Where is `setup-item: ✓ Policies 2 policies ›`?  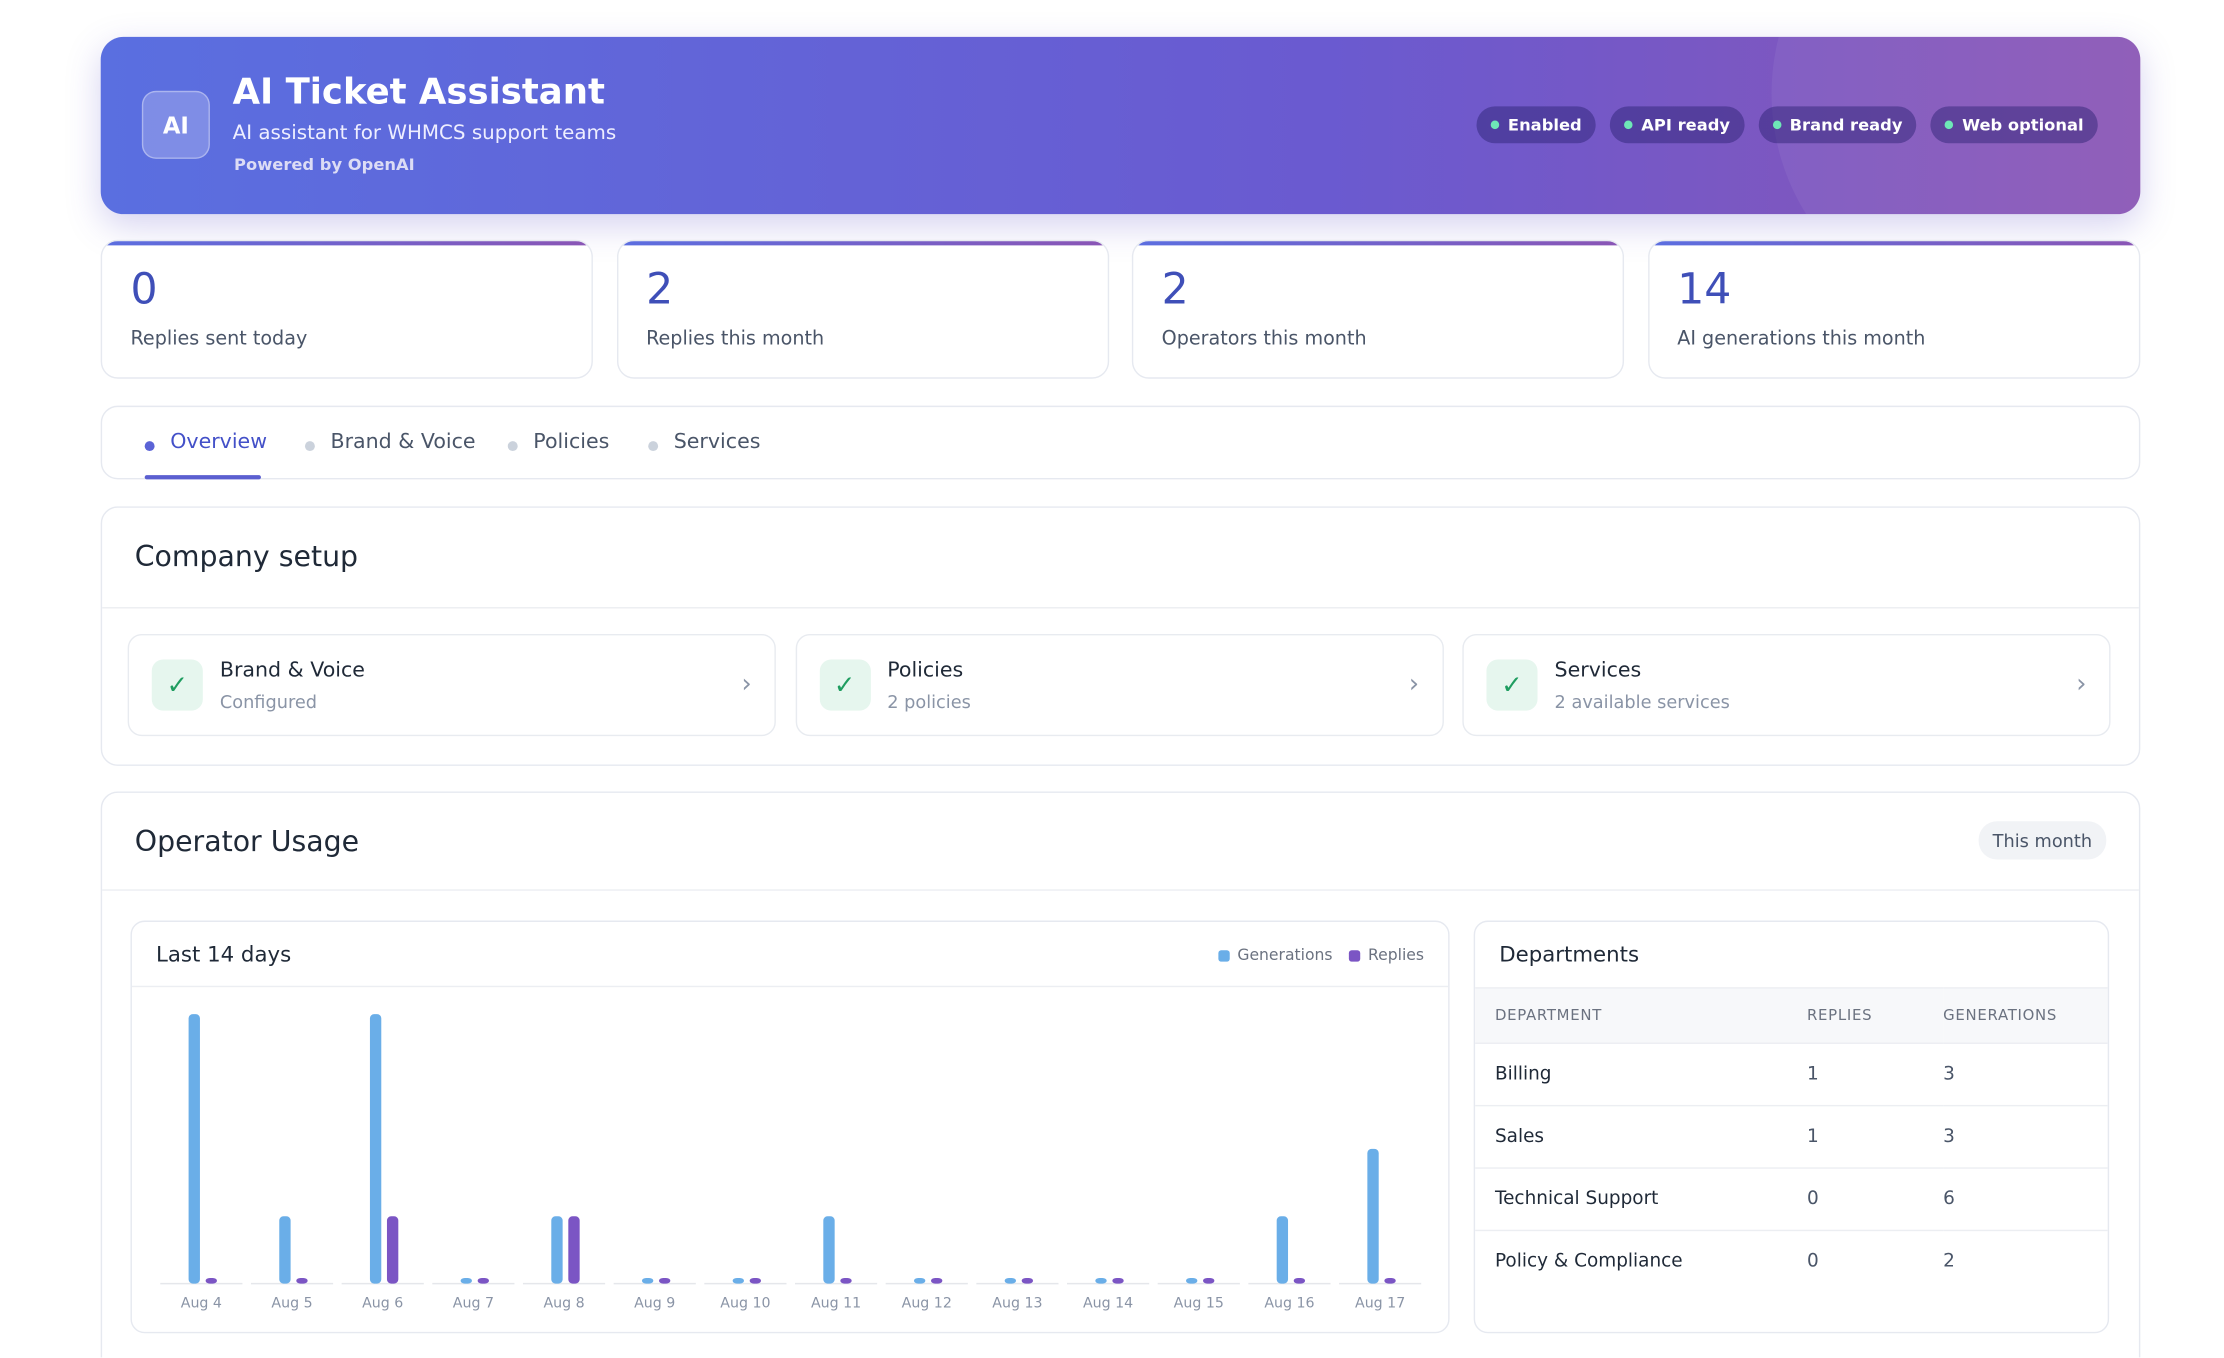
setup-item: ✓ Policies 2 policies › is located at coordinates (1119, 685).